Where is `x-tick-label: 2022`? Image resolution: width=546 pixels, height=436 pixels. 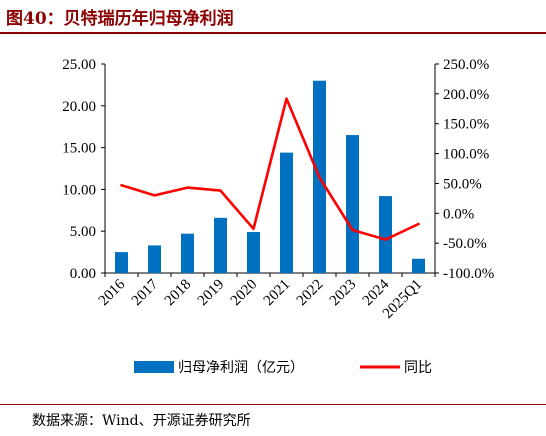
x-tick-label: 2022 is located at coordinates (310, 293).